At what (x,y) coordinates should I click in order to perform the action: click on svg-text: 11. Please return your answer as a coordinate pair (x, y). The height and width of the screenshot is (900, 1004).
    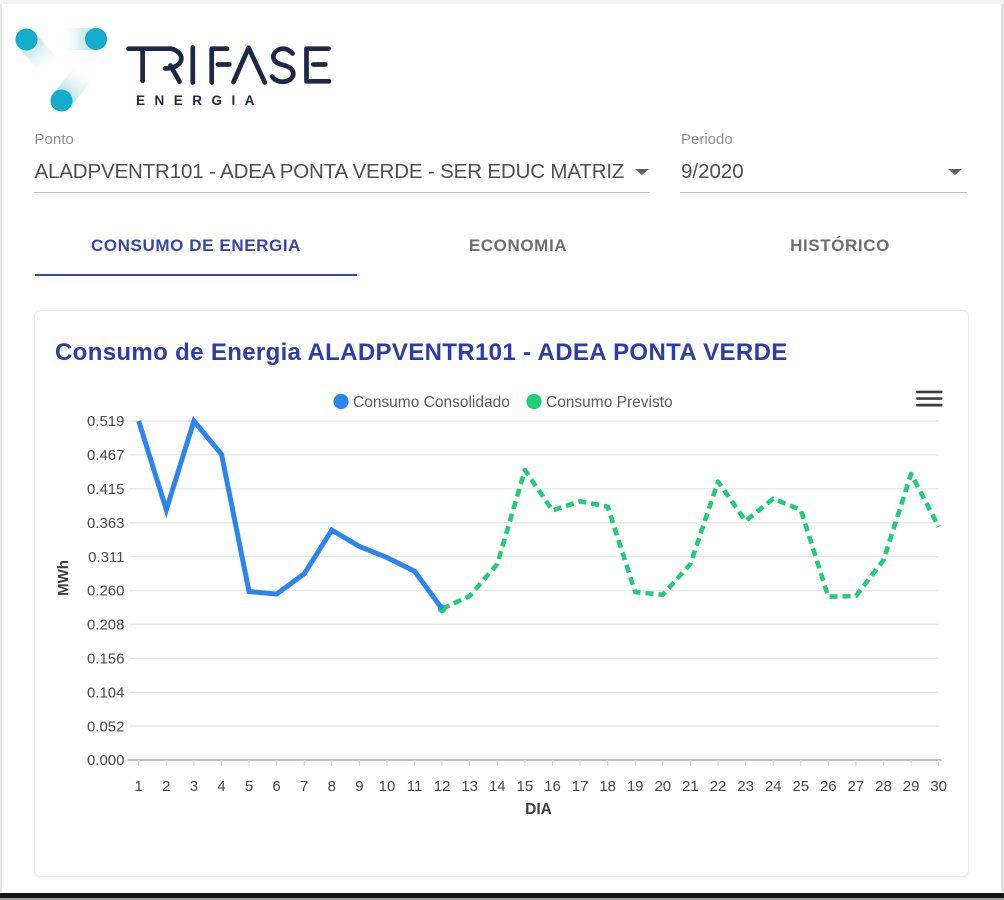
    Looking at the image, I should click on (414, 786).